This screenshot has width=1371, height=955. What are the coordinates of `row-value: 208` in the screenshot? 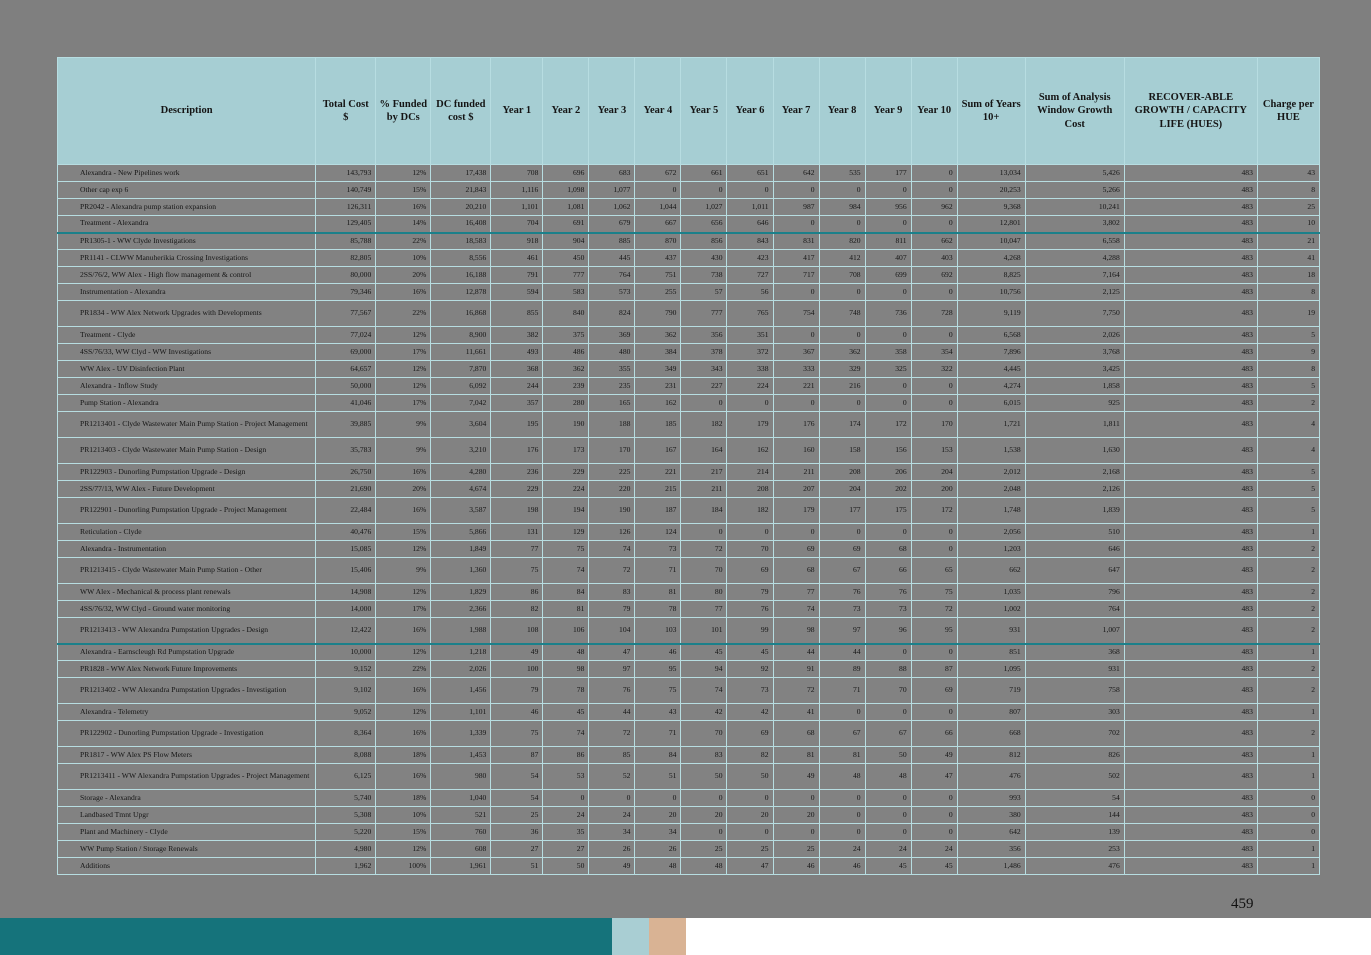 It's located at (842, 472).